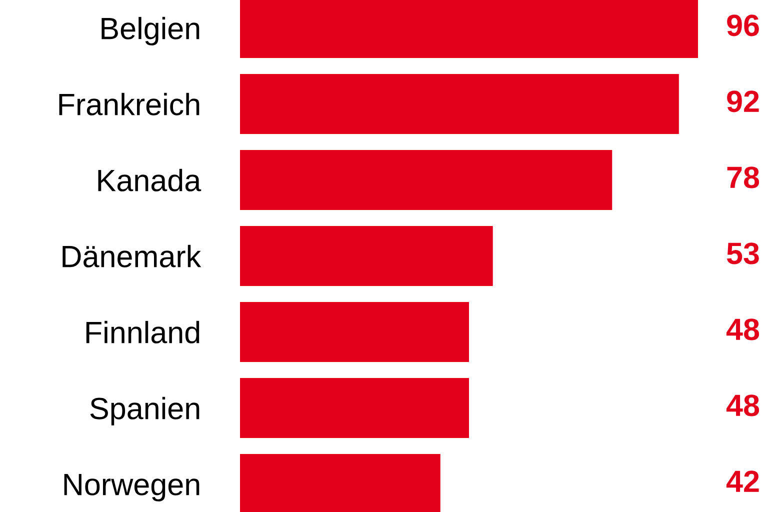  I want to click on data-label: 42, so click(742, 481).